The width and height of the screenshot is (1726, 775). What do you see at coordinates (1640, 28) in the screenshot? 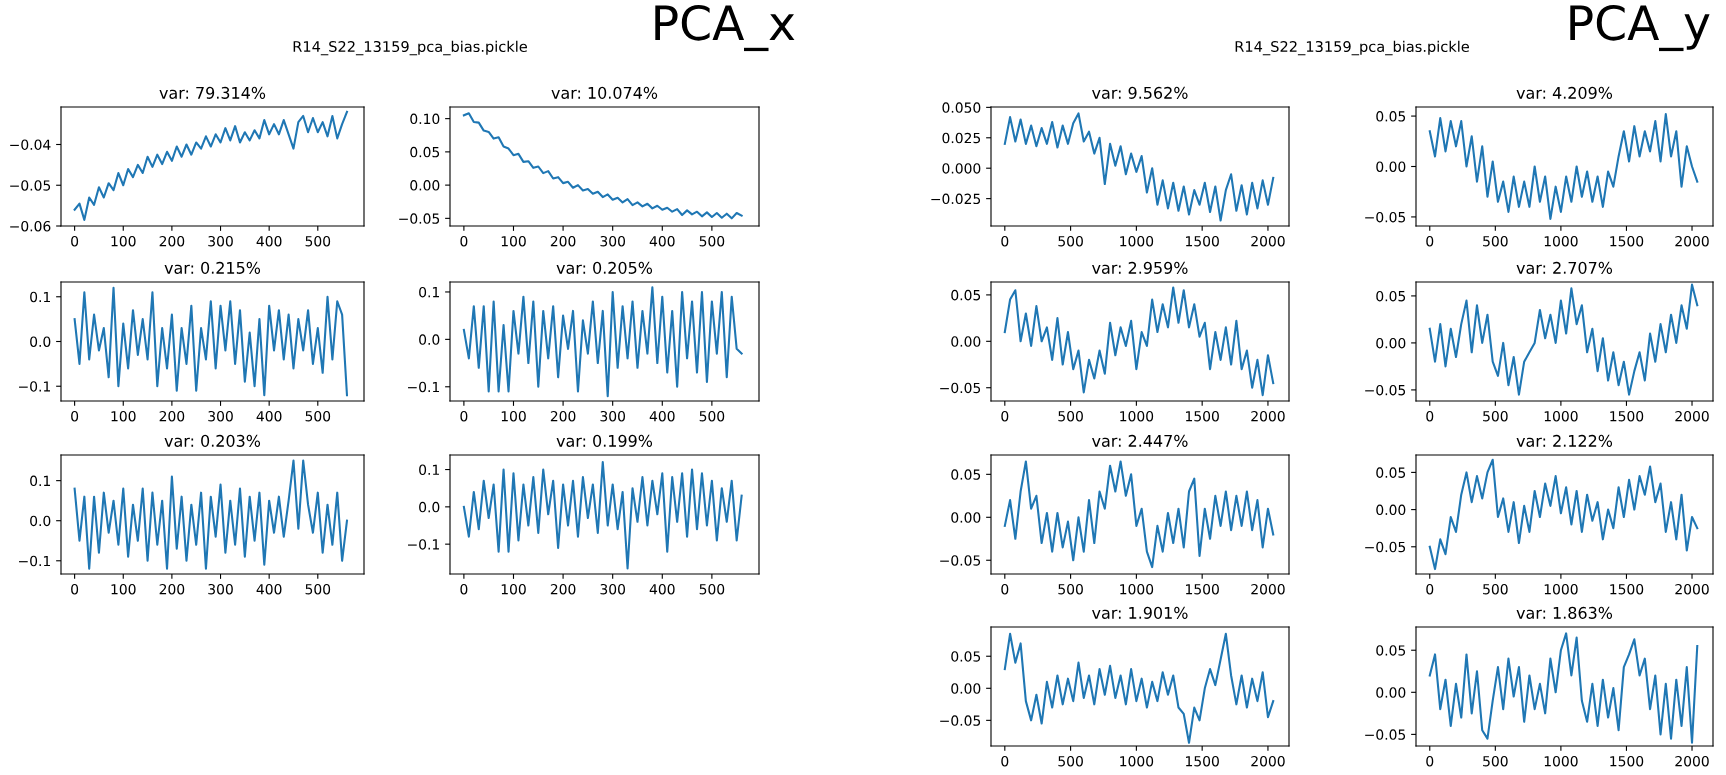
I see `text: PCA_y` at bounding box center [1640, 28].